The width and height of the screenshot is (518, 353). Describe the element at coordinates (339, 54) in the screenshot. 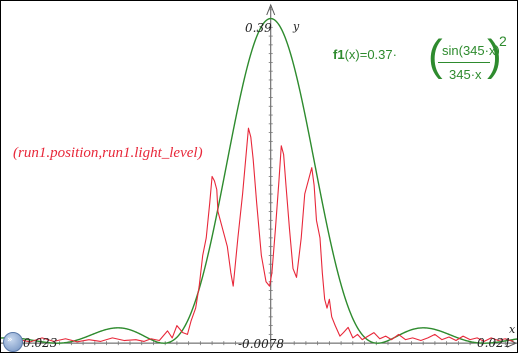

I see `function-name: f1` at that location.